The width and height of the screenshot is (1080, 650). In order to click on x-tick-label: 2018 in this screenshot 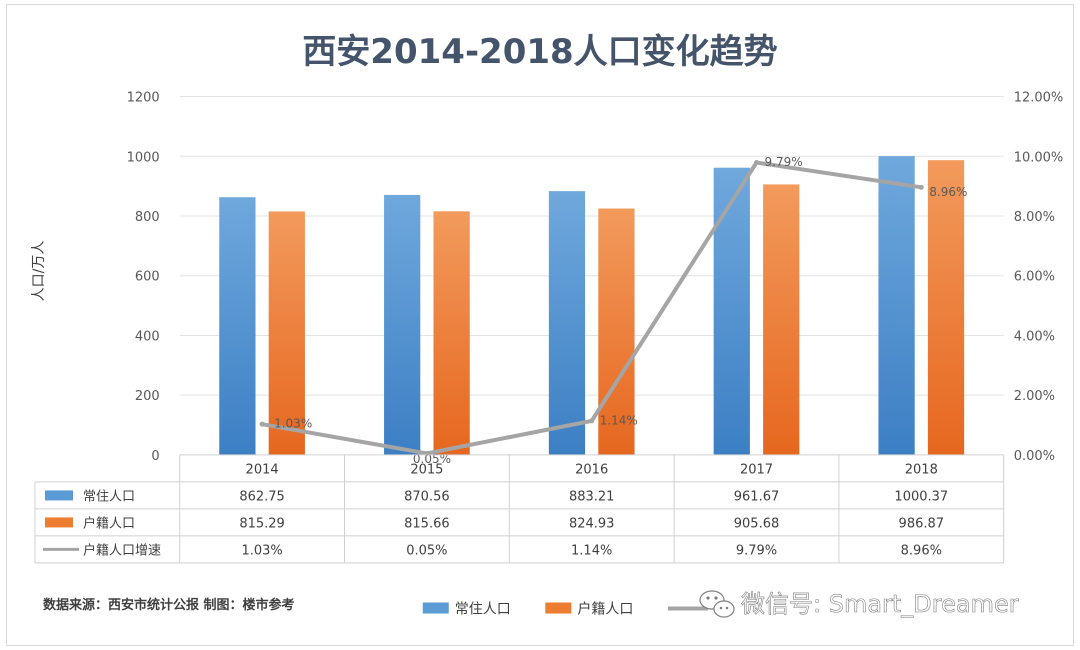, I will do `click(921, 469)`.